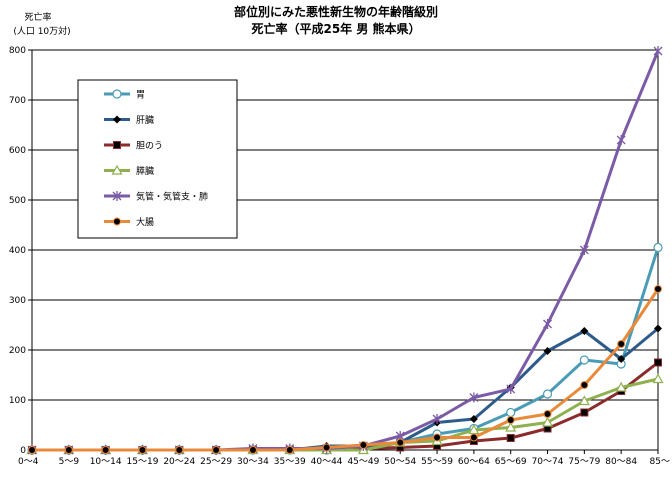 This screenshot has width=672, height=482. Describe the element at coordinates (145, 222) in the screenshot. I see `legend-label: 大腸` at that location.